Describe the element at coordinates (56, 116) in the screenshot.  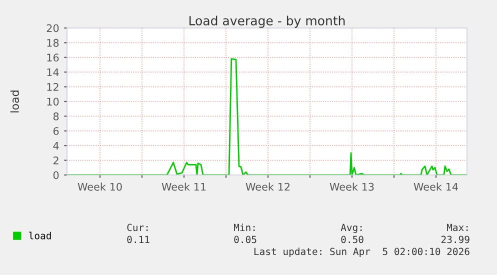
I see `y-tick-label: 8` at that location.